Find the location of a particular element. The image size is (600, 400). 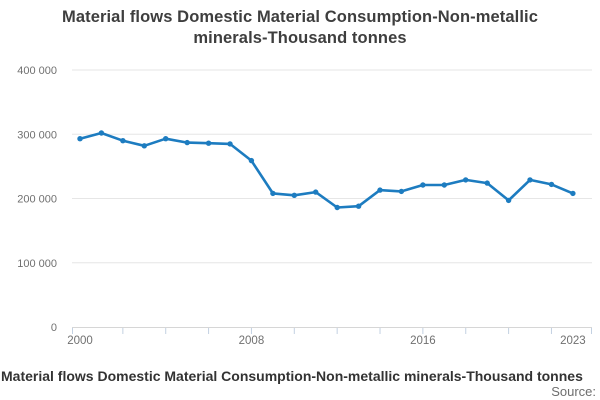

chart-title-line2: minerals-Thousand tonnes is located at coordinates (300, 38).